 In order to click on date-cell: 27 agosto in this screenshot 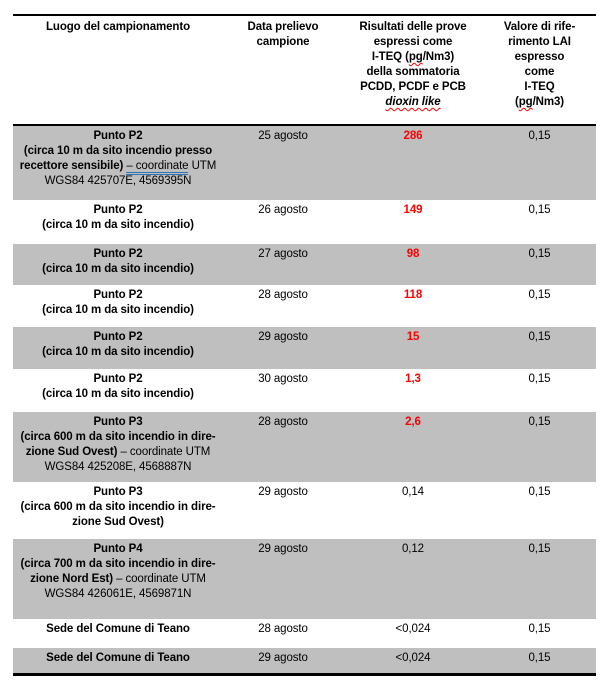, I will do `click(283, 254)`.